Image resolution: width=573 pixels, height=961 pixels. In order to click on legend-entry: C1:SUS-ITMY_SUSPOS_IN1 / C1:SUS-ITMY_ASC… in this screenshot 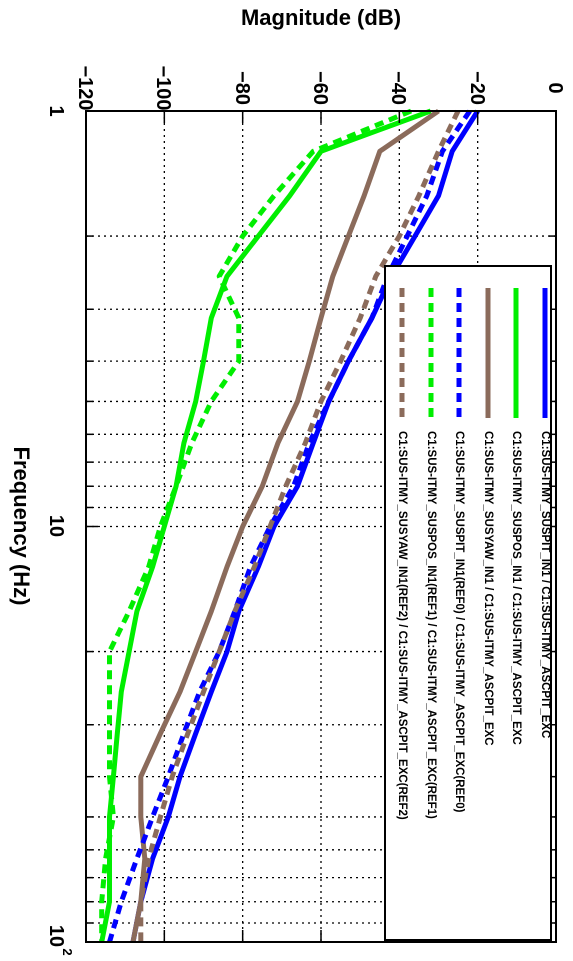, I will do `click(516, 588)`.